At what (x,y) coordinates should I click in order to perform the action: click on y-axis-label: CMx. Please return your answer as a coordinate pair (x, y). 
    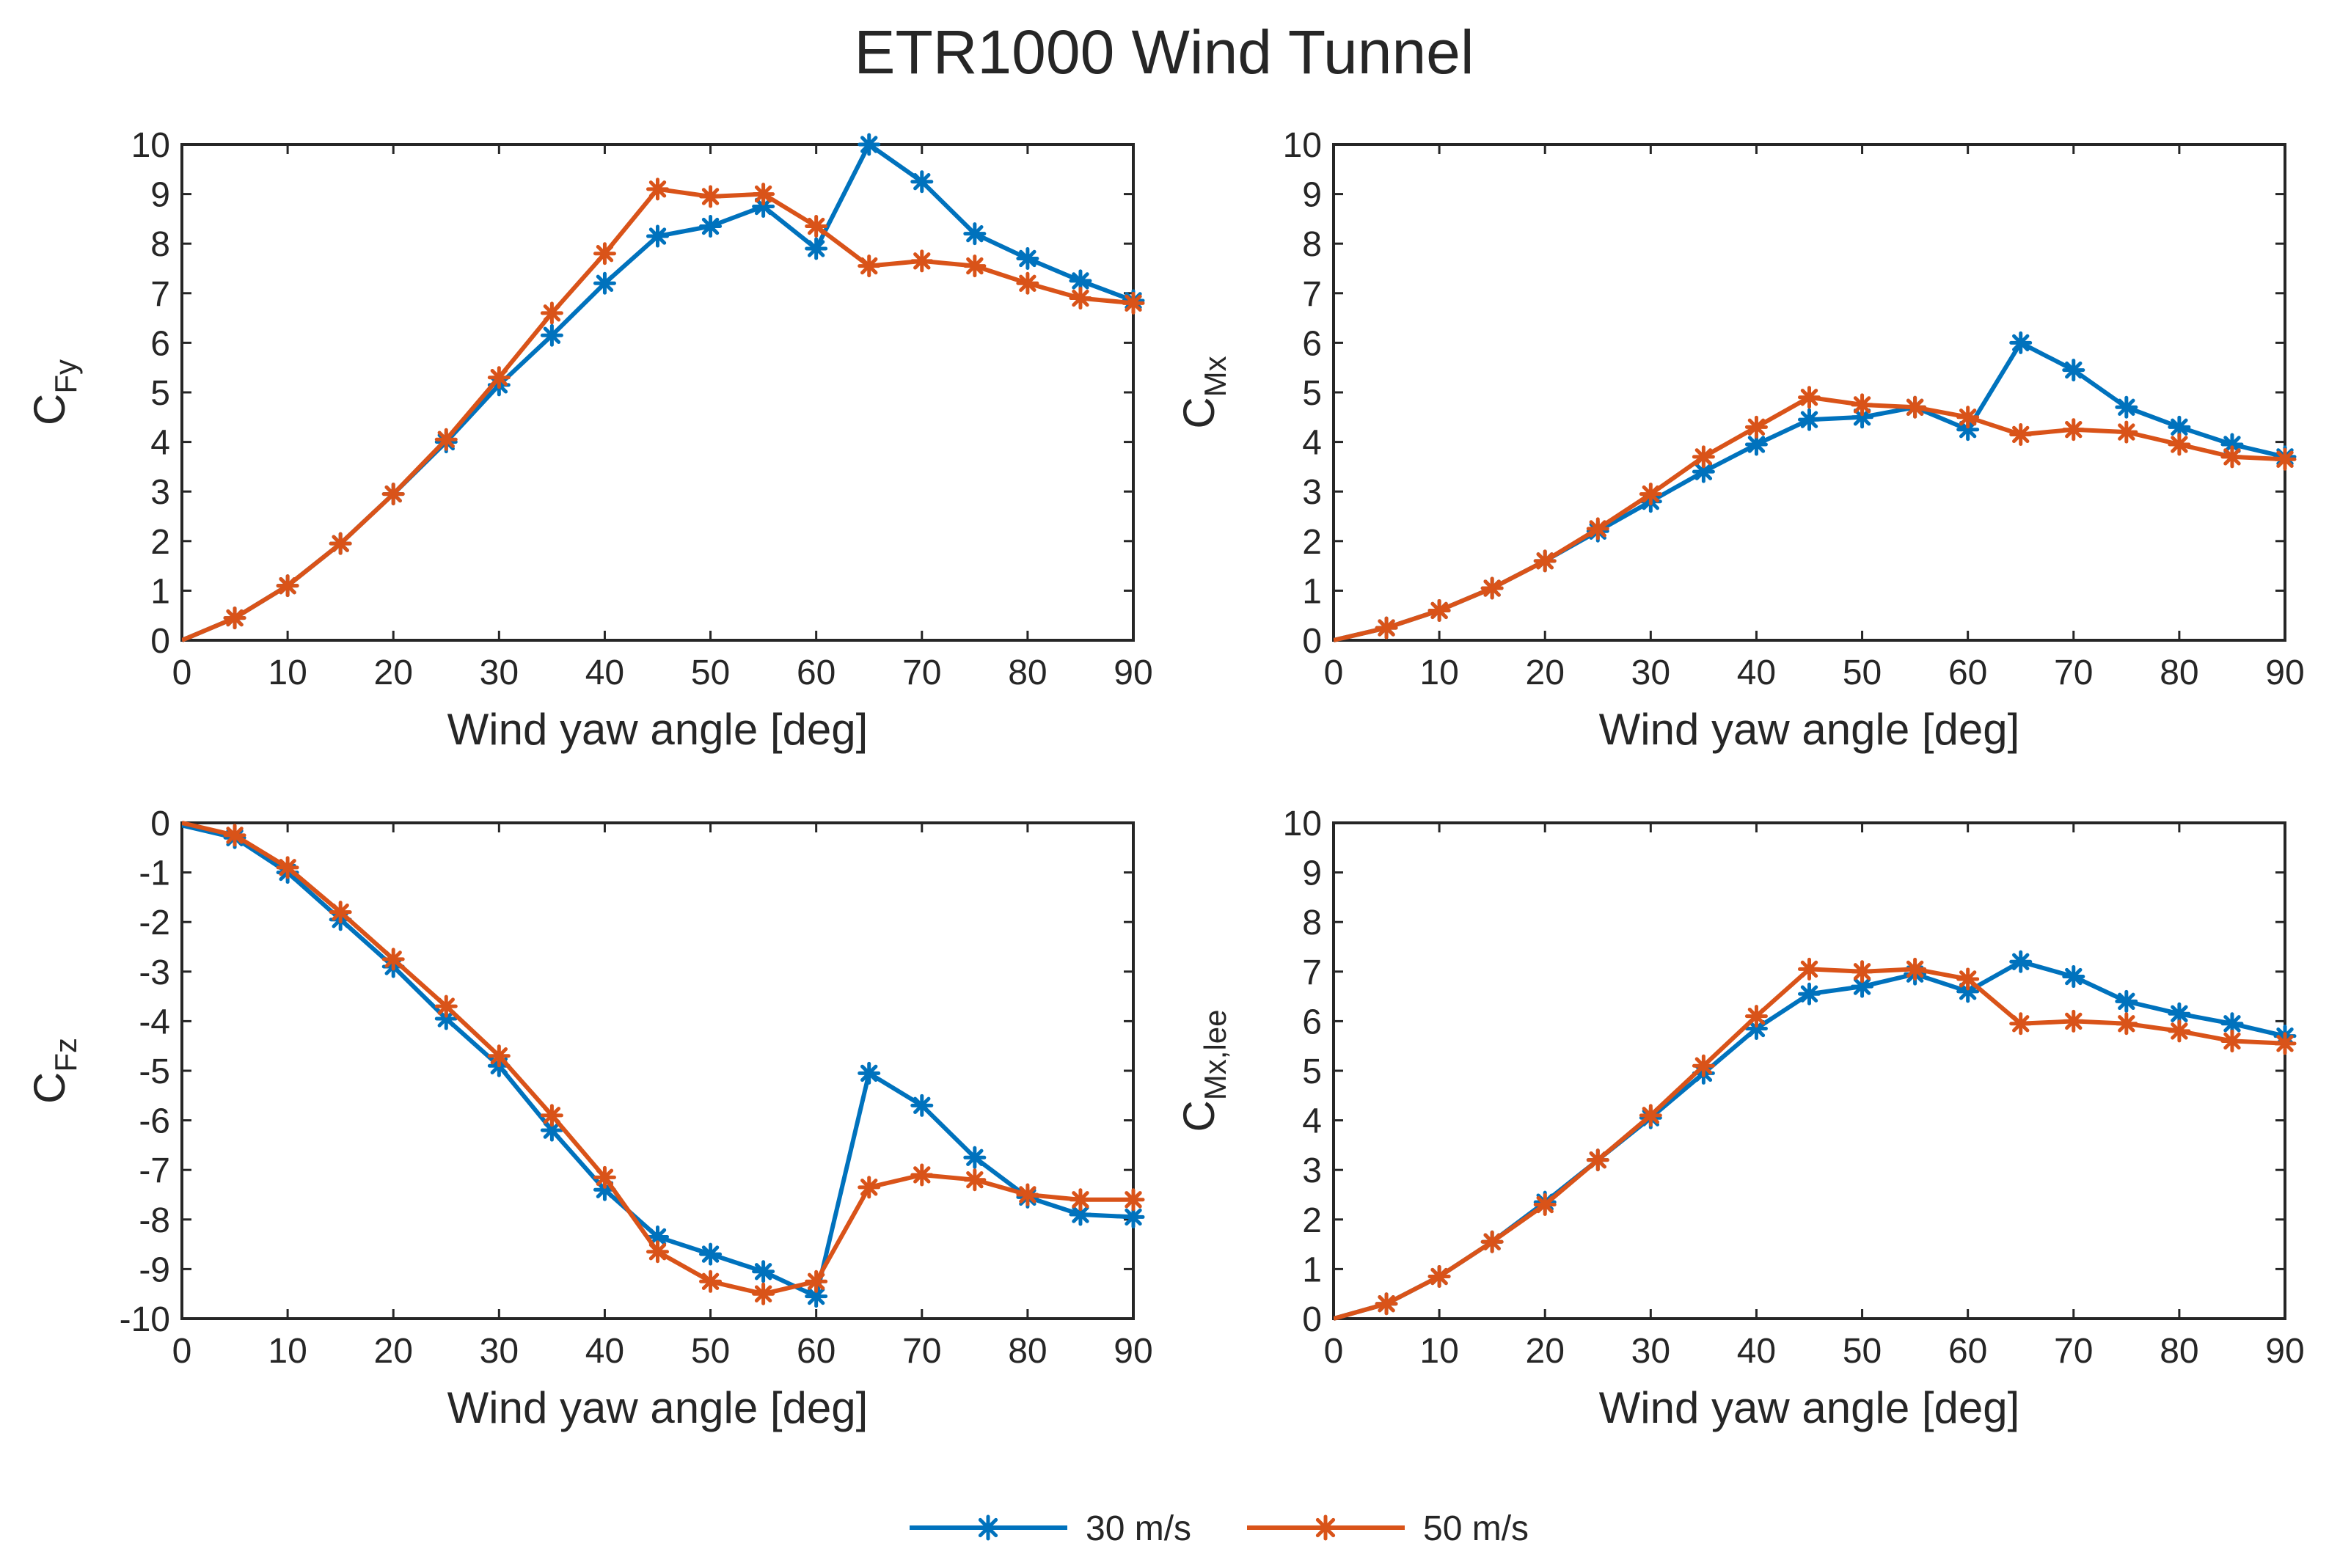
    Looking at the image, I should click on (1203, 392).